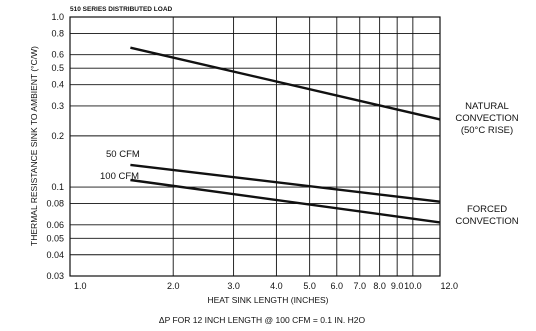  What do you see at coordinates (266, 286) in the screenshot?
I see `x-tick-labels: 1.0 2.0 3.0 4.0 5.0 6.0 7.0 8.0 9.0 10.0 12.0` at bounding box center [266, 286].